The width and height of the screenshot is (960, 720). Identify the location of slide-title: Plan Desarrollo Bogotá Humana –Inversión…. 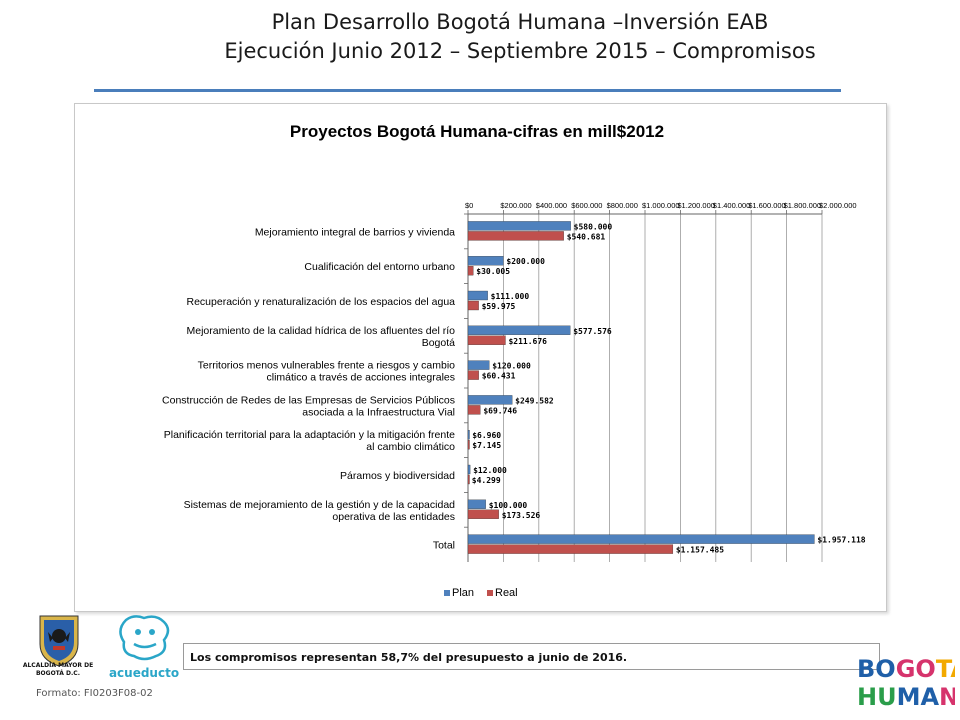
(480, 37).